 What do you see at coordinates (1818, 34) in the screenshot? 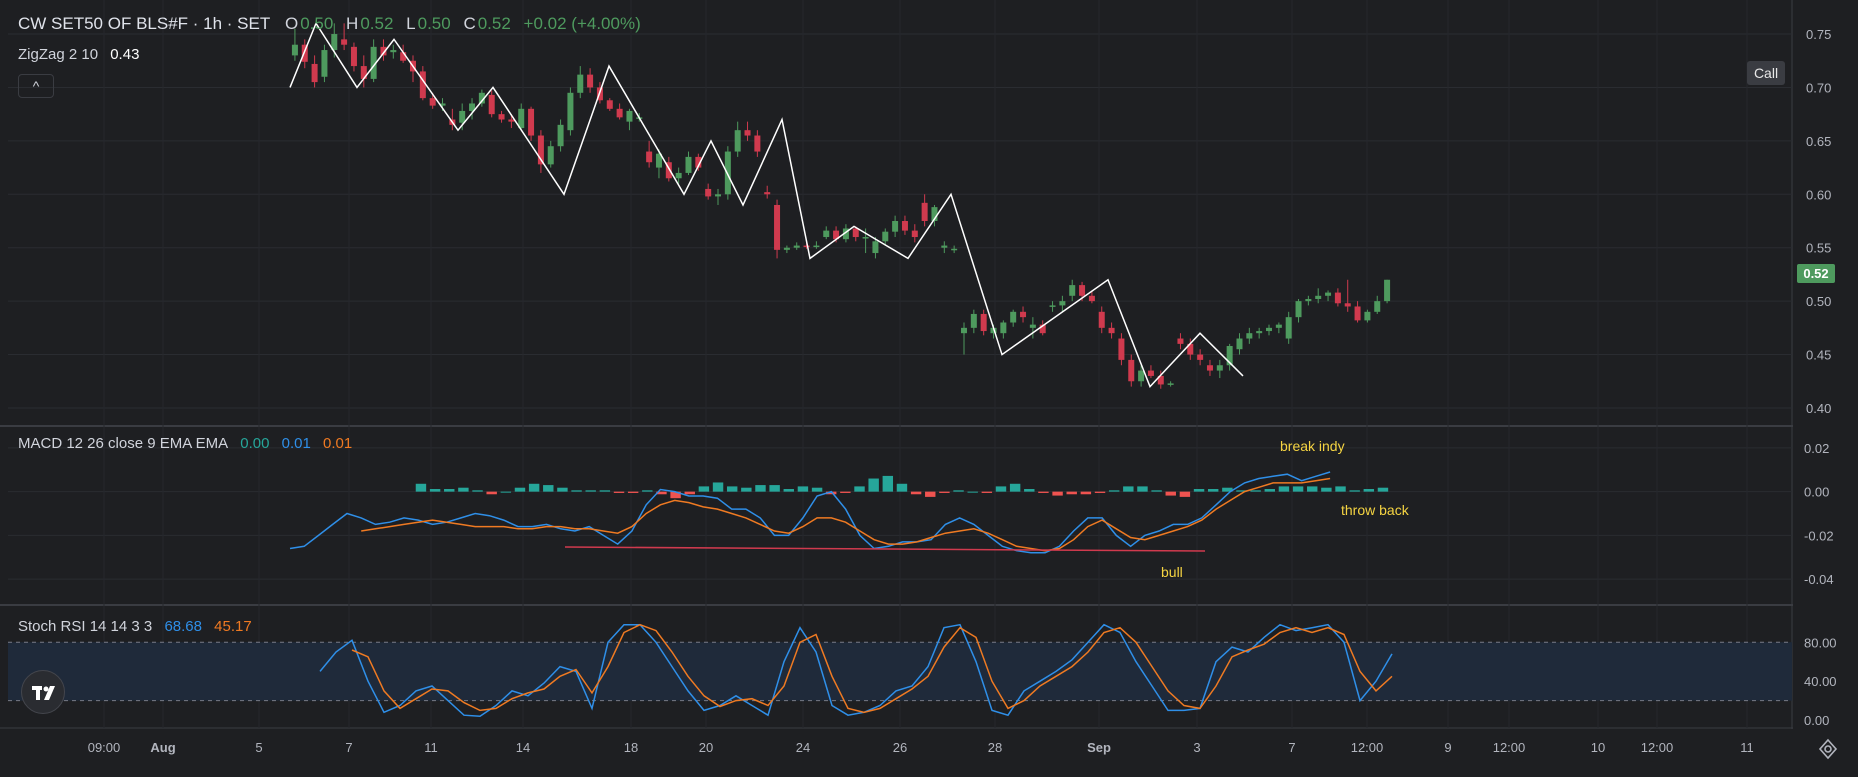
I see `price-tick-label: 0.75` at bounding box center [1818, 34].